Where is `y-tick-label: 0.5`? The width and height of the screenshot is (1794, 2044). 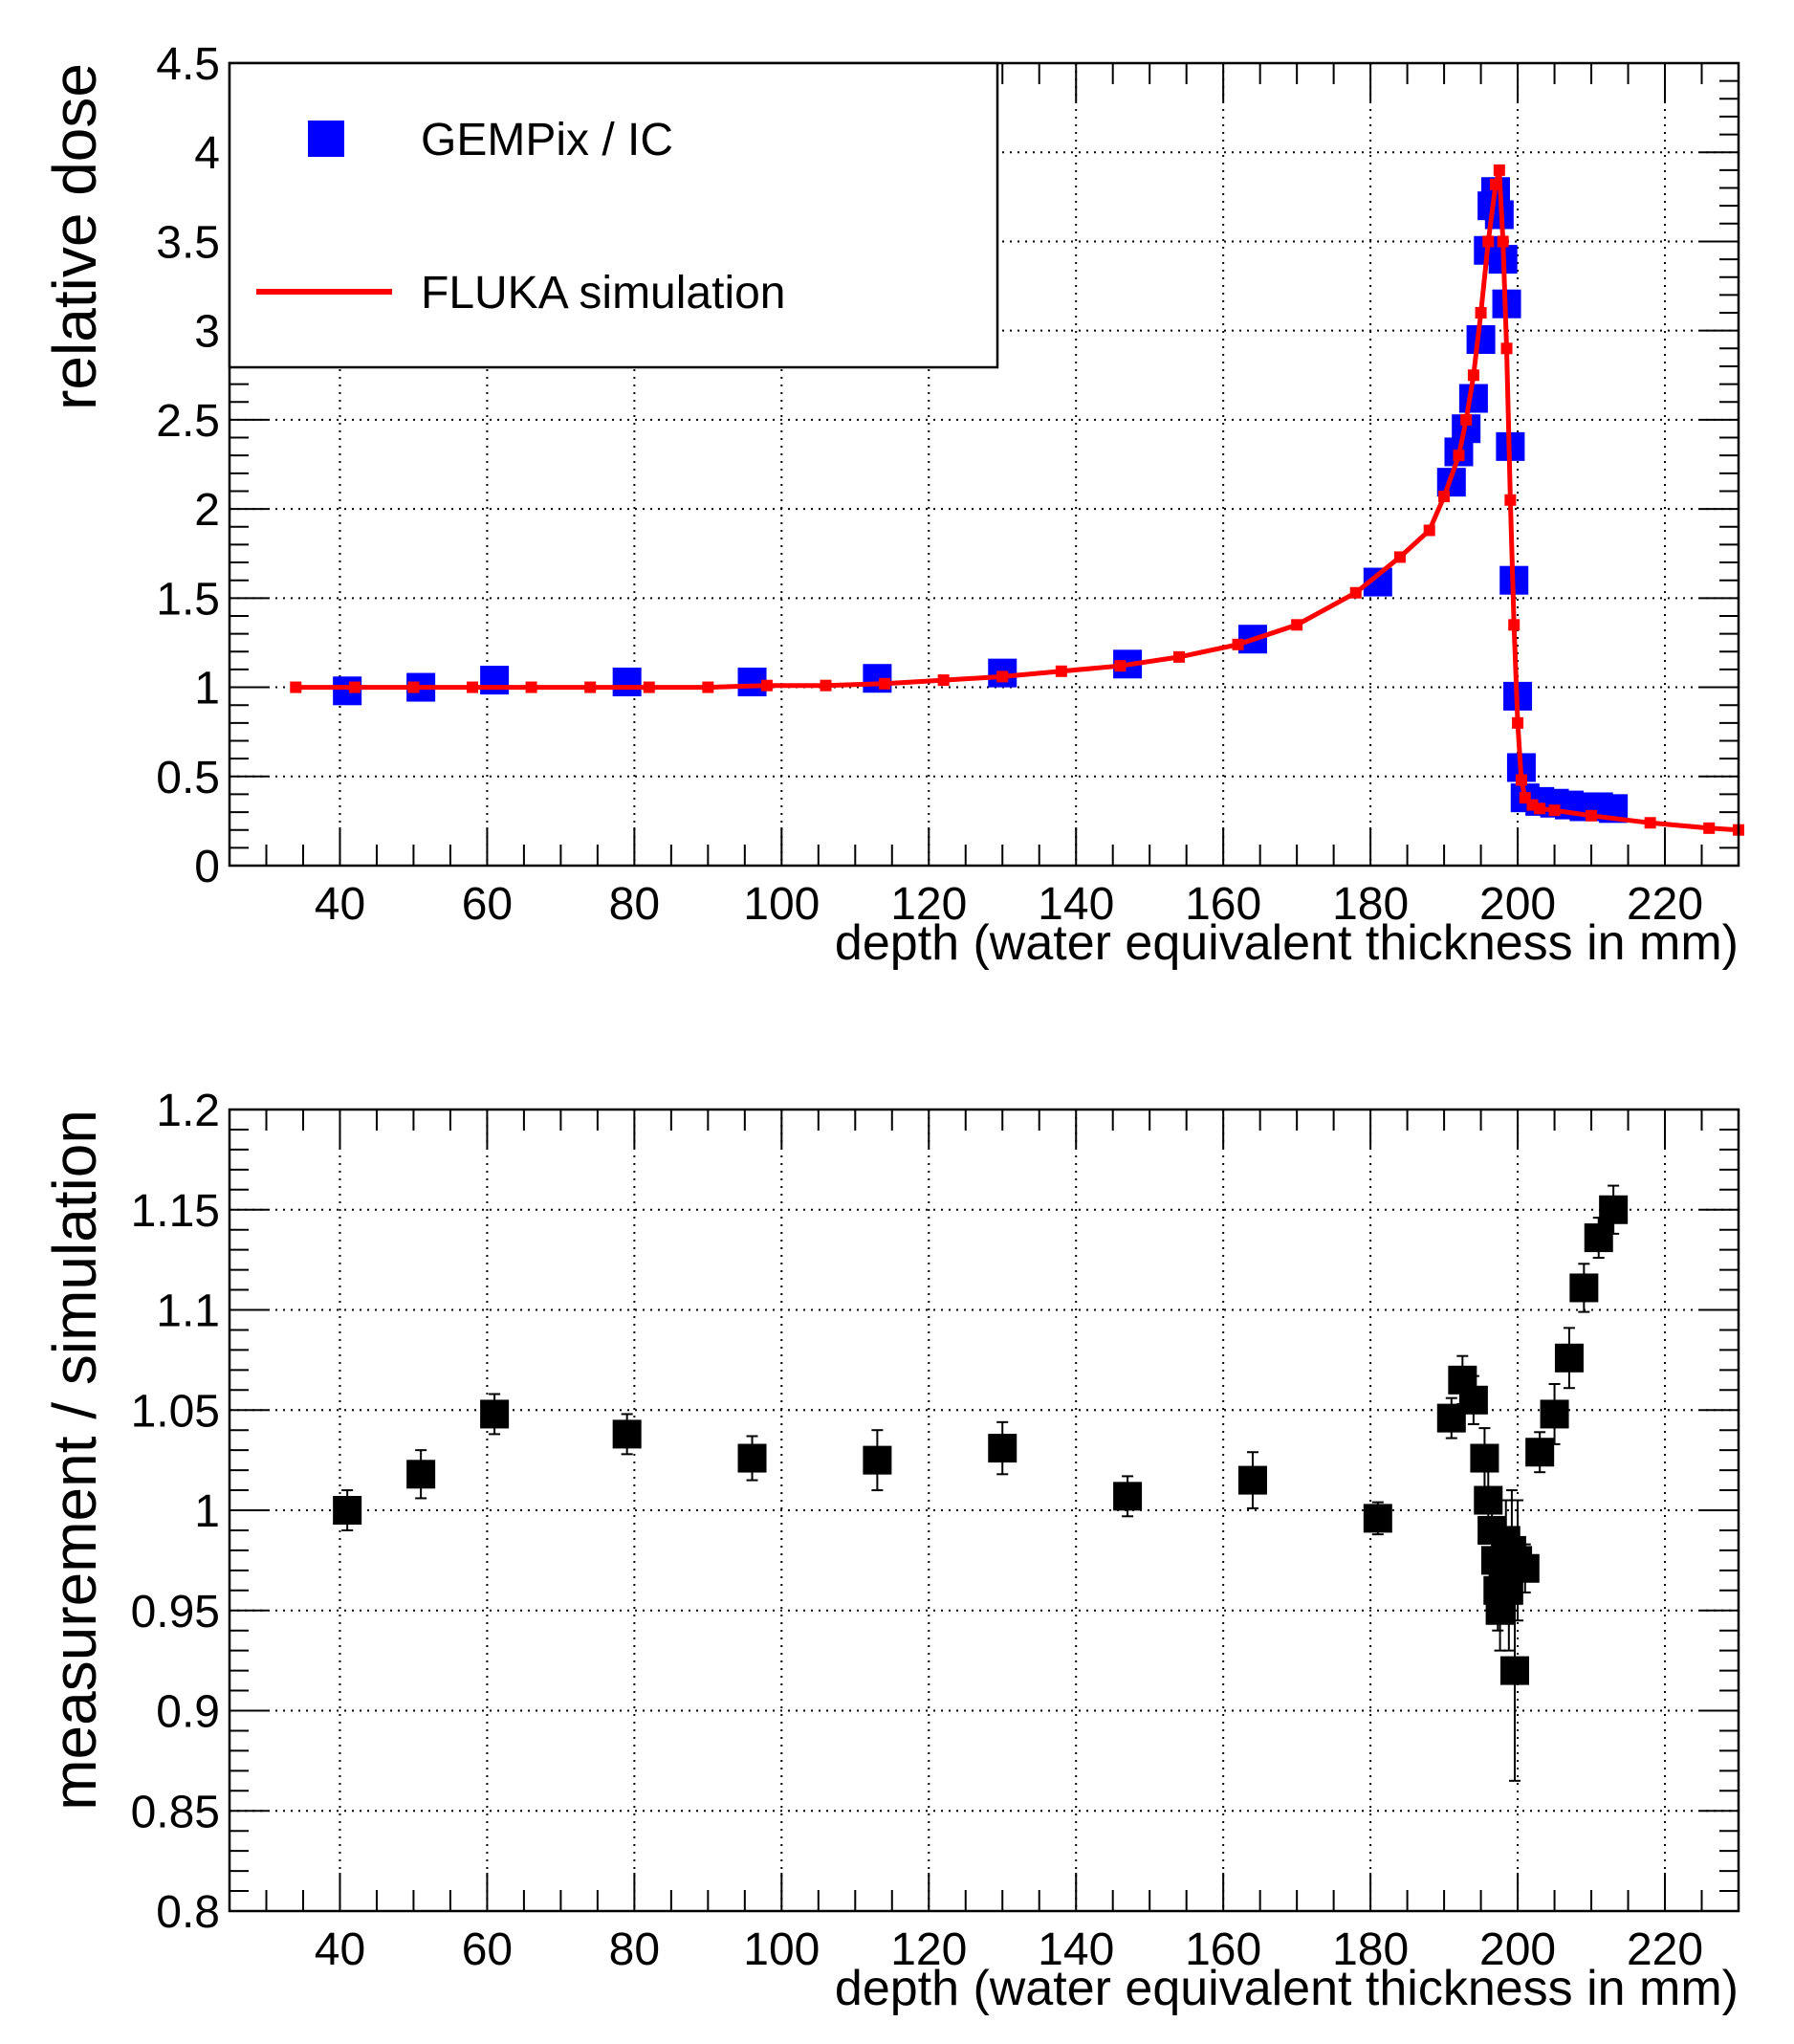 y-tick-label: 0.5 is located at coordinates (188, 778).